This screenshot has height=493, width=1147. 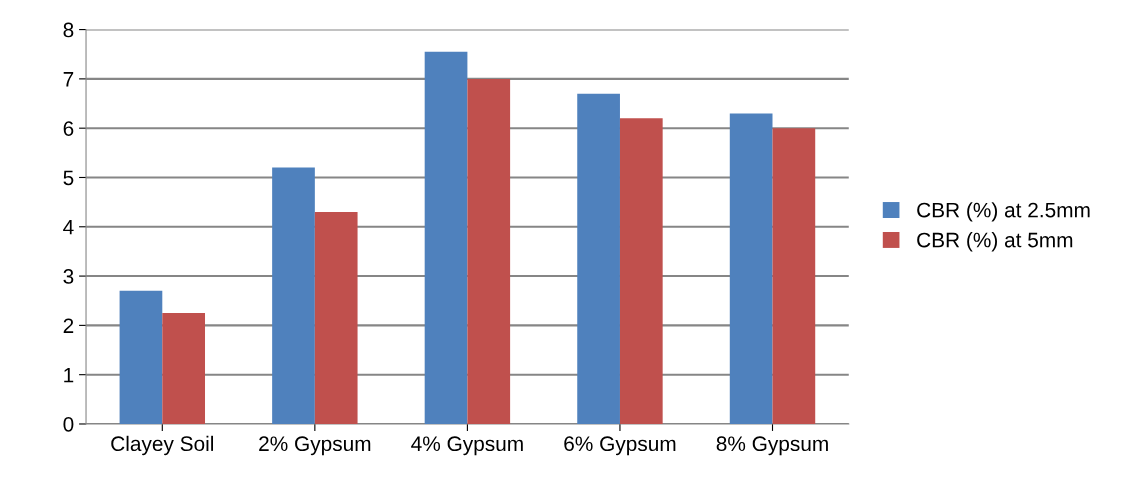 What do you see at coordinates (467, 446) in the screenshot?
I see `x-tick-label: 4% Gypsum` at bounding box center [467, 446].